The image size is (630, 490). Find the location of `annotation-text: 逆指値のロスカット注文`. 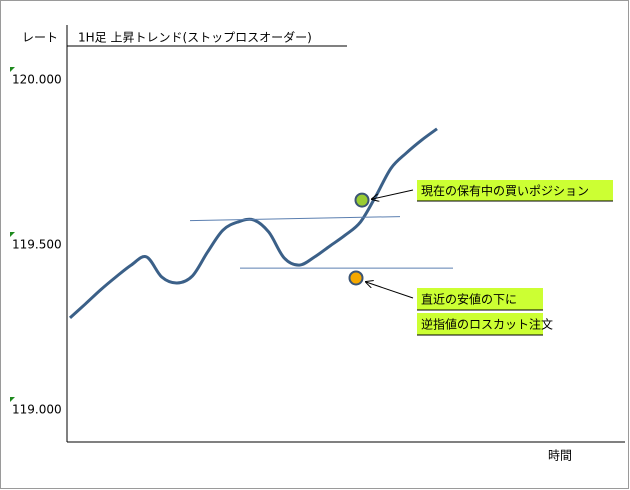

annotation-text: 逆指値のロスカット注文 is located at coordinates (487, 324).